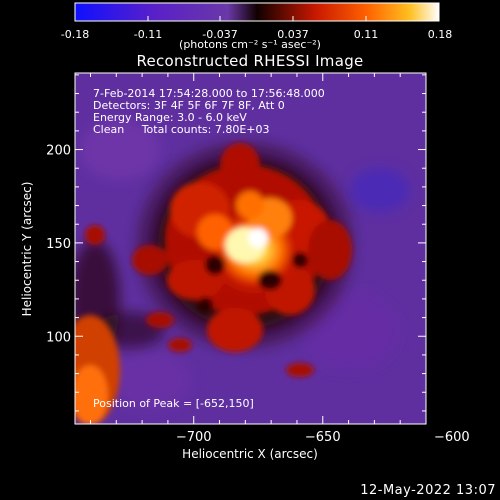  What do you see at coordinates (58, 151) in the screenshot?
I see `y-tick-label: 200` at bounding box center [58, 151].